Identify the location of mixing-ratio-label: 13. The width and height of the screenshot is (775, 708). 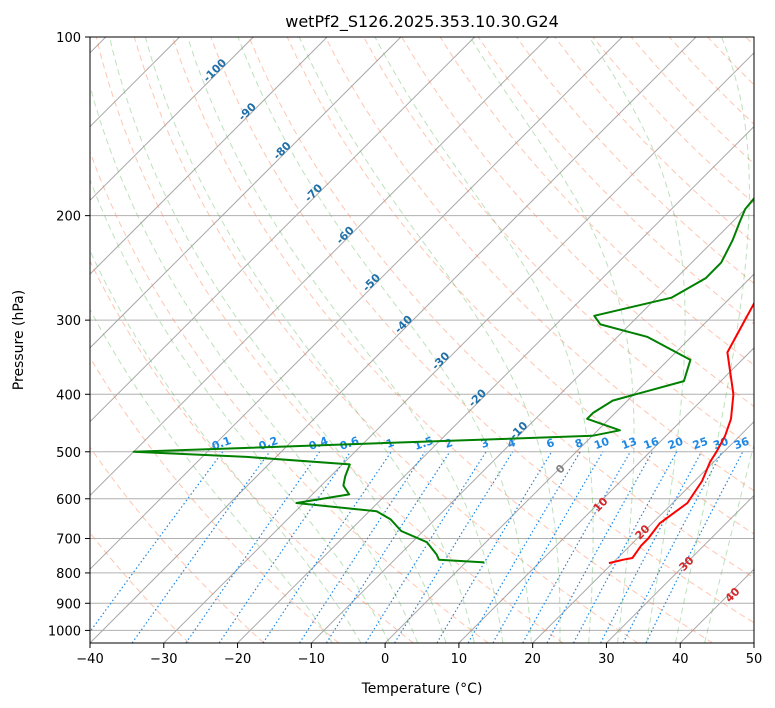
(629, 443).